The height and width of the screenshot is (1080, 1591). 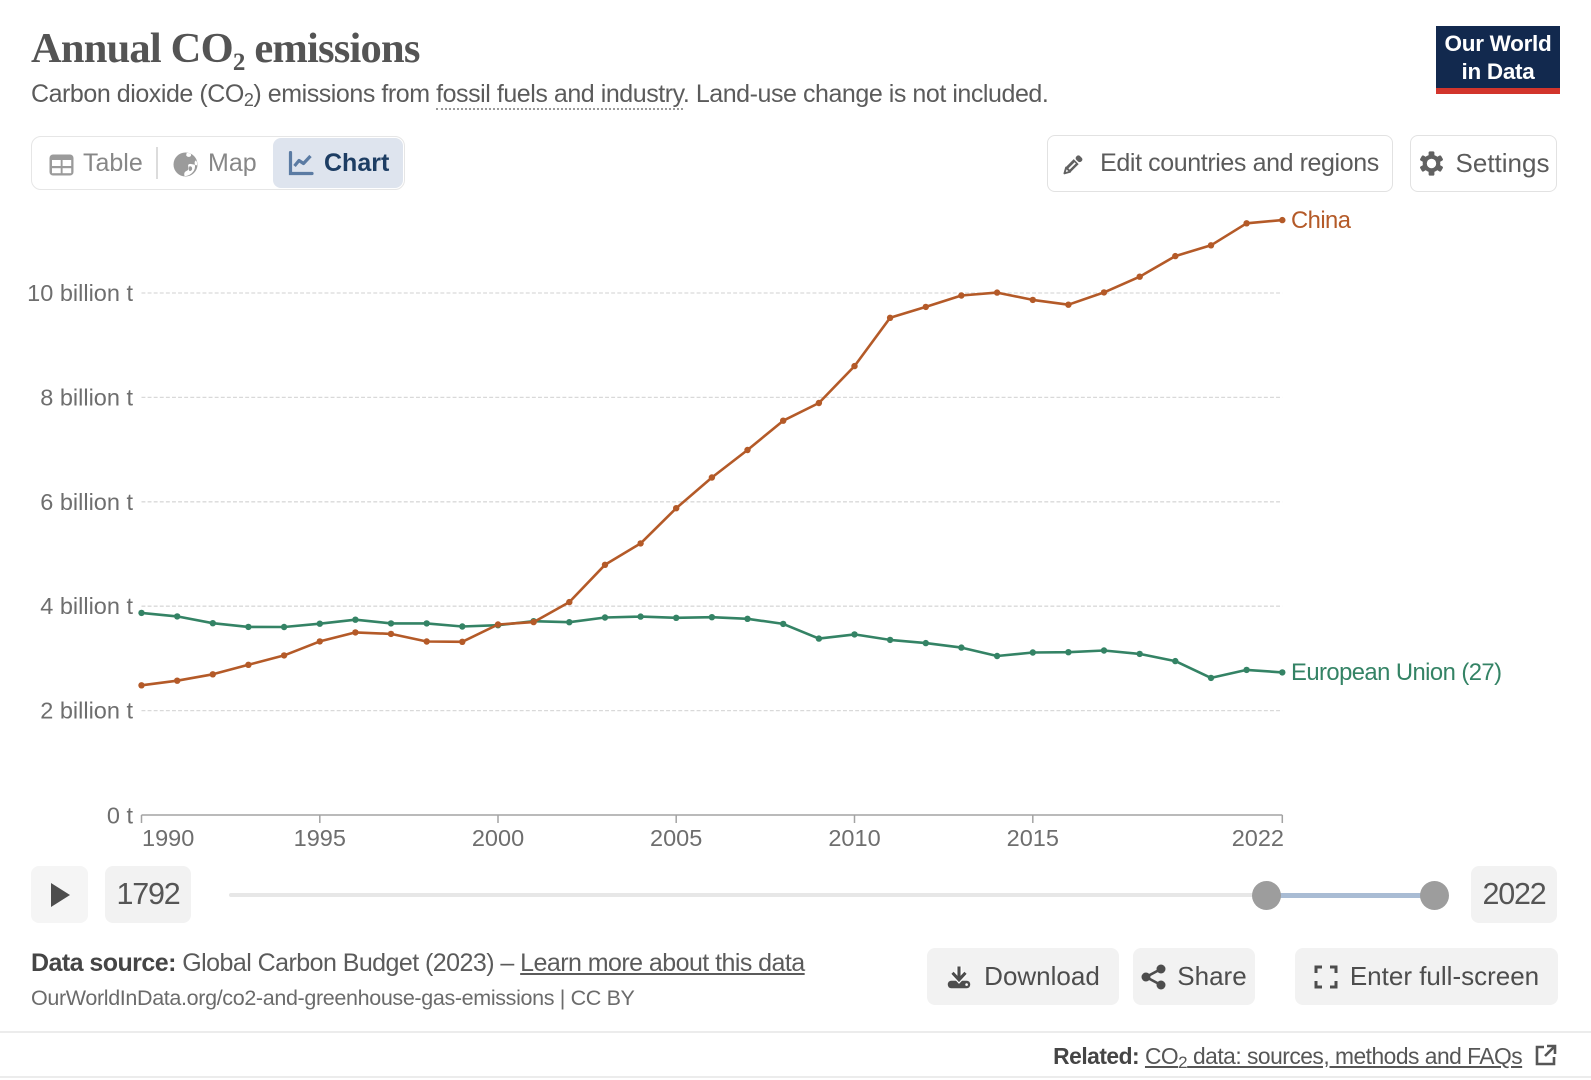 I want to click on svg-text: 6 billion t, so click(x=86, y=502).